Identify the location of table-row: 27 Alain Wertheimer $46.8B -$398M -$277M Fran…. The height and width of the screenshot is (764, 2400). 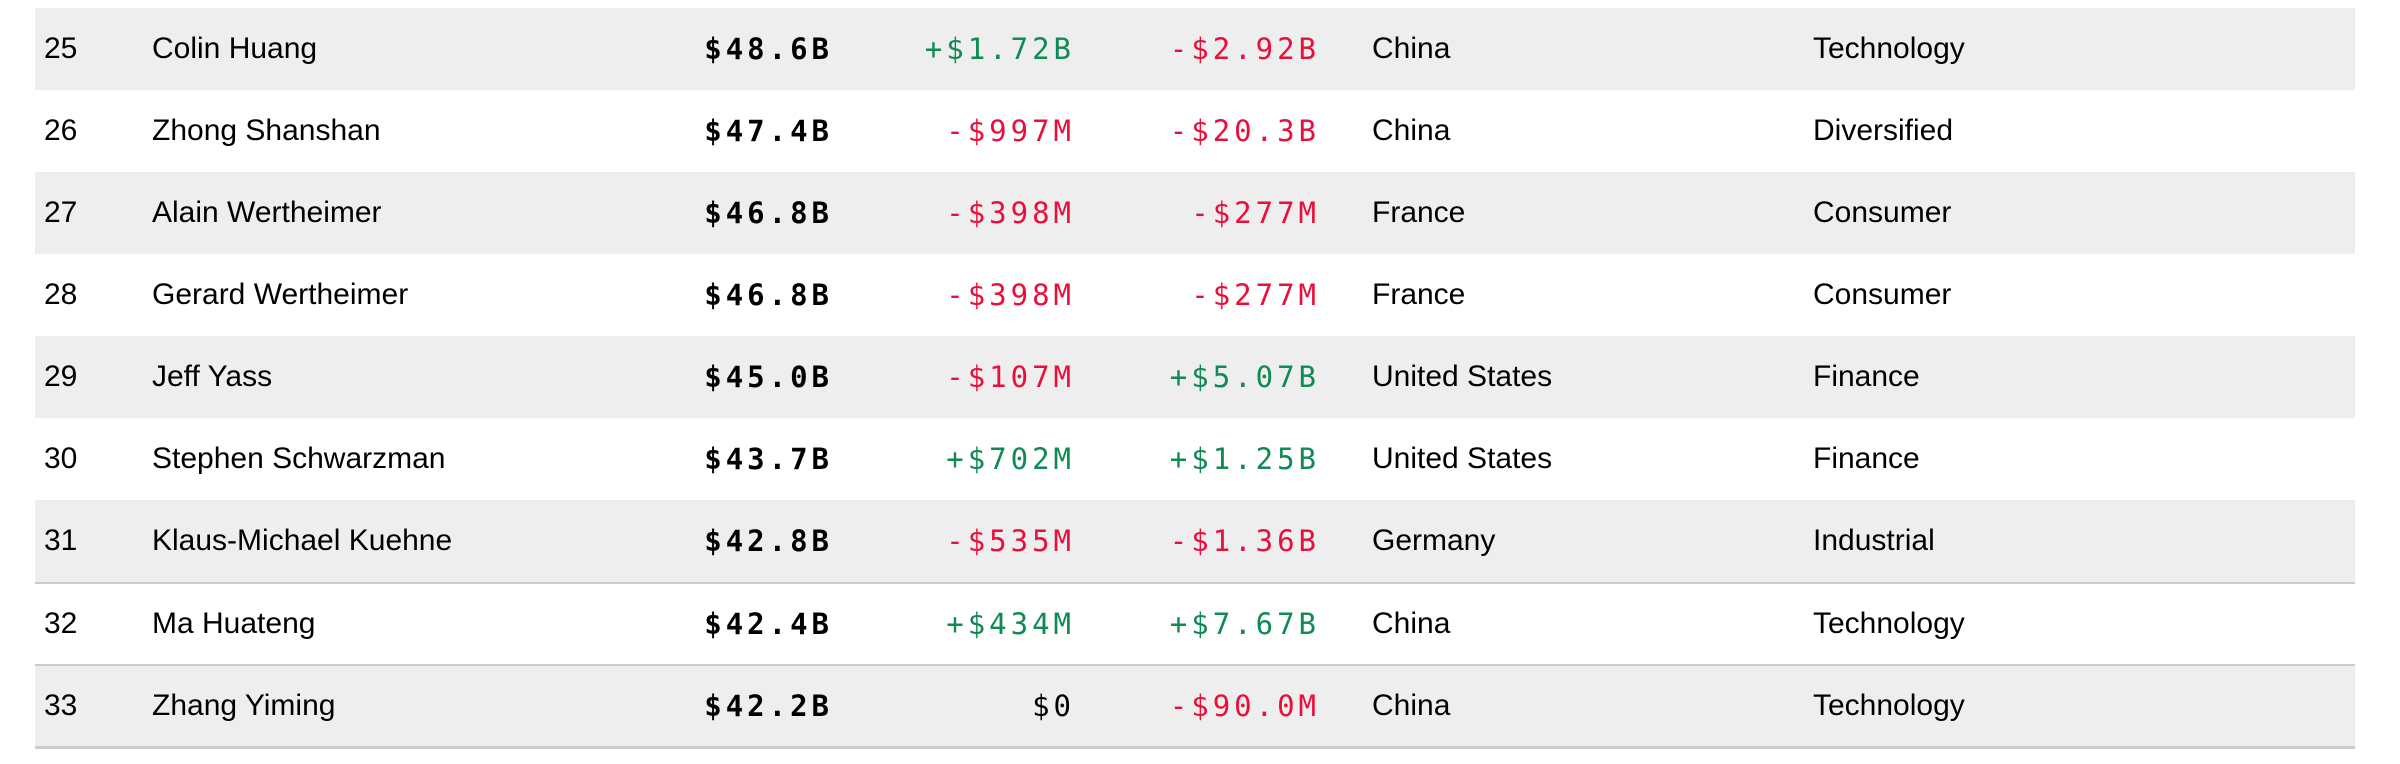
(1195, 213).